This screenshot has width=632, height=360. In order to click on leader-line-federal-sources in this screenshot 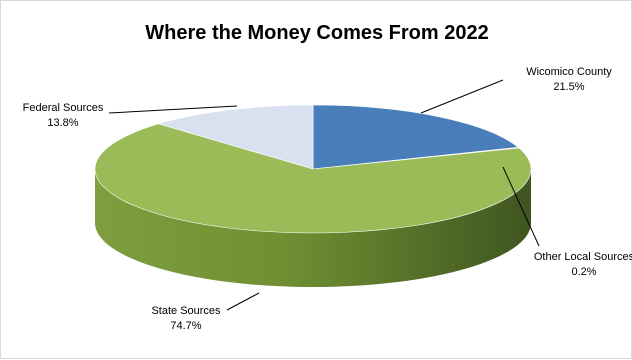, I will do `click(173, 109)`.